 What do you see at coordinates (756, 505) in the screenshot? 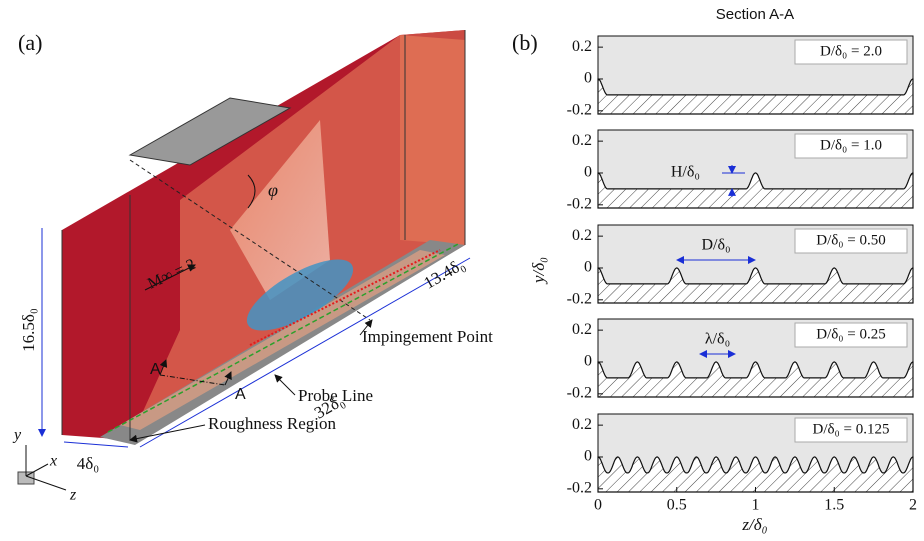
I see `x-tick-label: 1` at bounding box center [756, 505].